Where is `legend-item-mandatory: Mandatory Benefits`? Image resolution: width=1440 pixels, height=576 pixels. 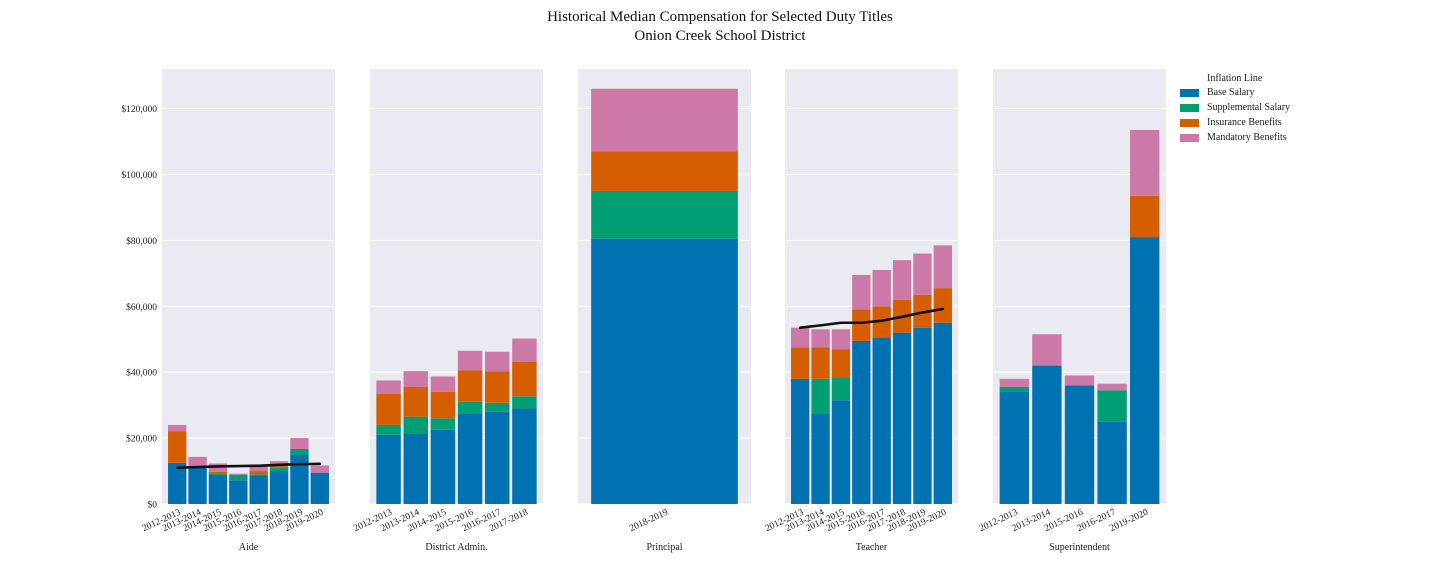
legend-item-mandatory: Mandatory Benefits is located at coordinates (1235, 137).